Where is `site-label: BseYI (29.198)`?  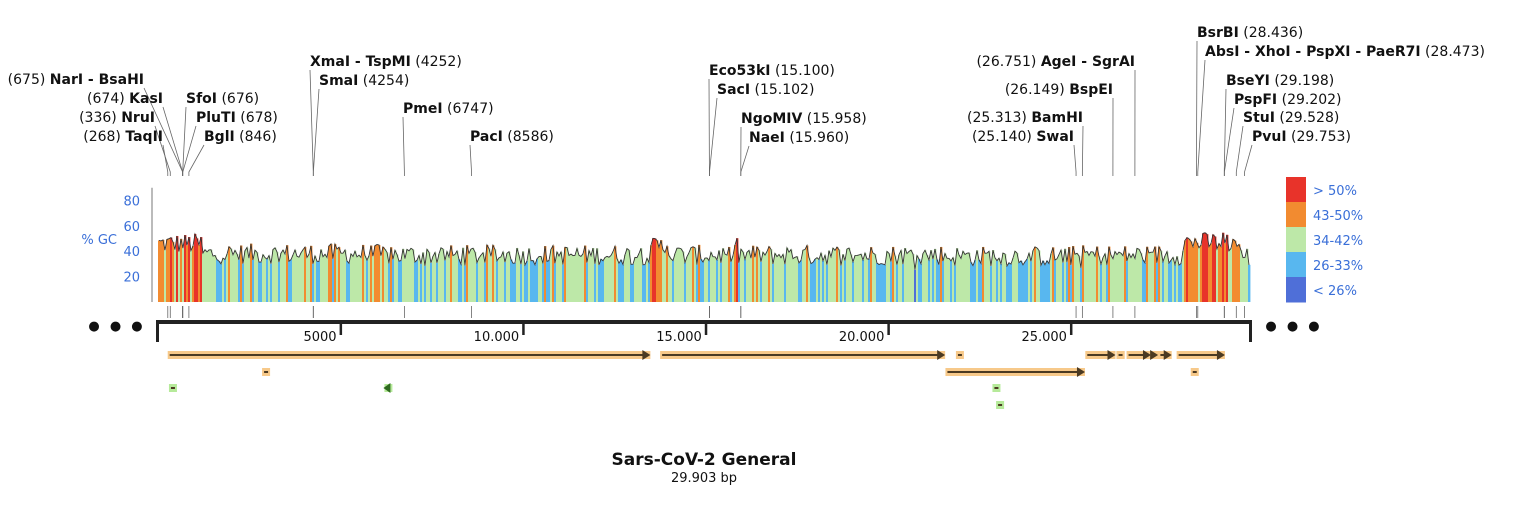
site-label: BseYI (29.198) is located at coordinates (1280, 81).